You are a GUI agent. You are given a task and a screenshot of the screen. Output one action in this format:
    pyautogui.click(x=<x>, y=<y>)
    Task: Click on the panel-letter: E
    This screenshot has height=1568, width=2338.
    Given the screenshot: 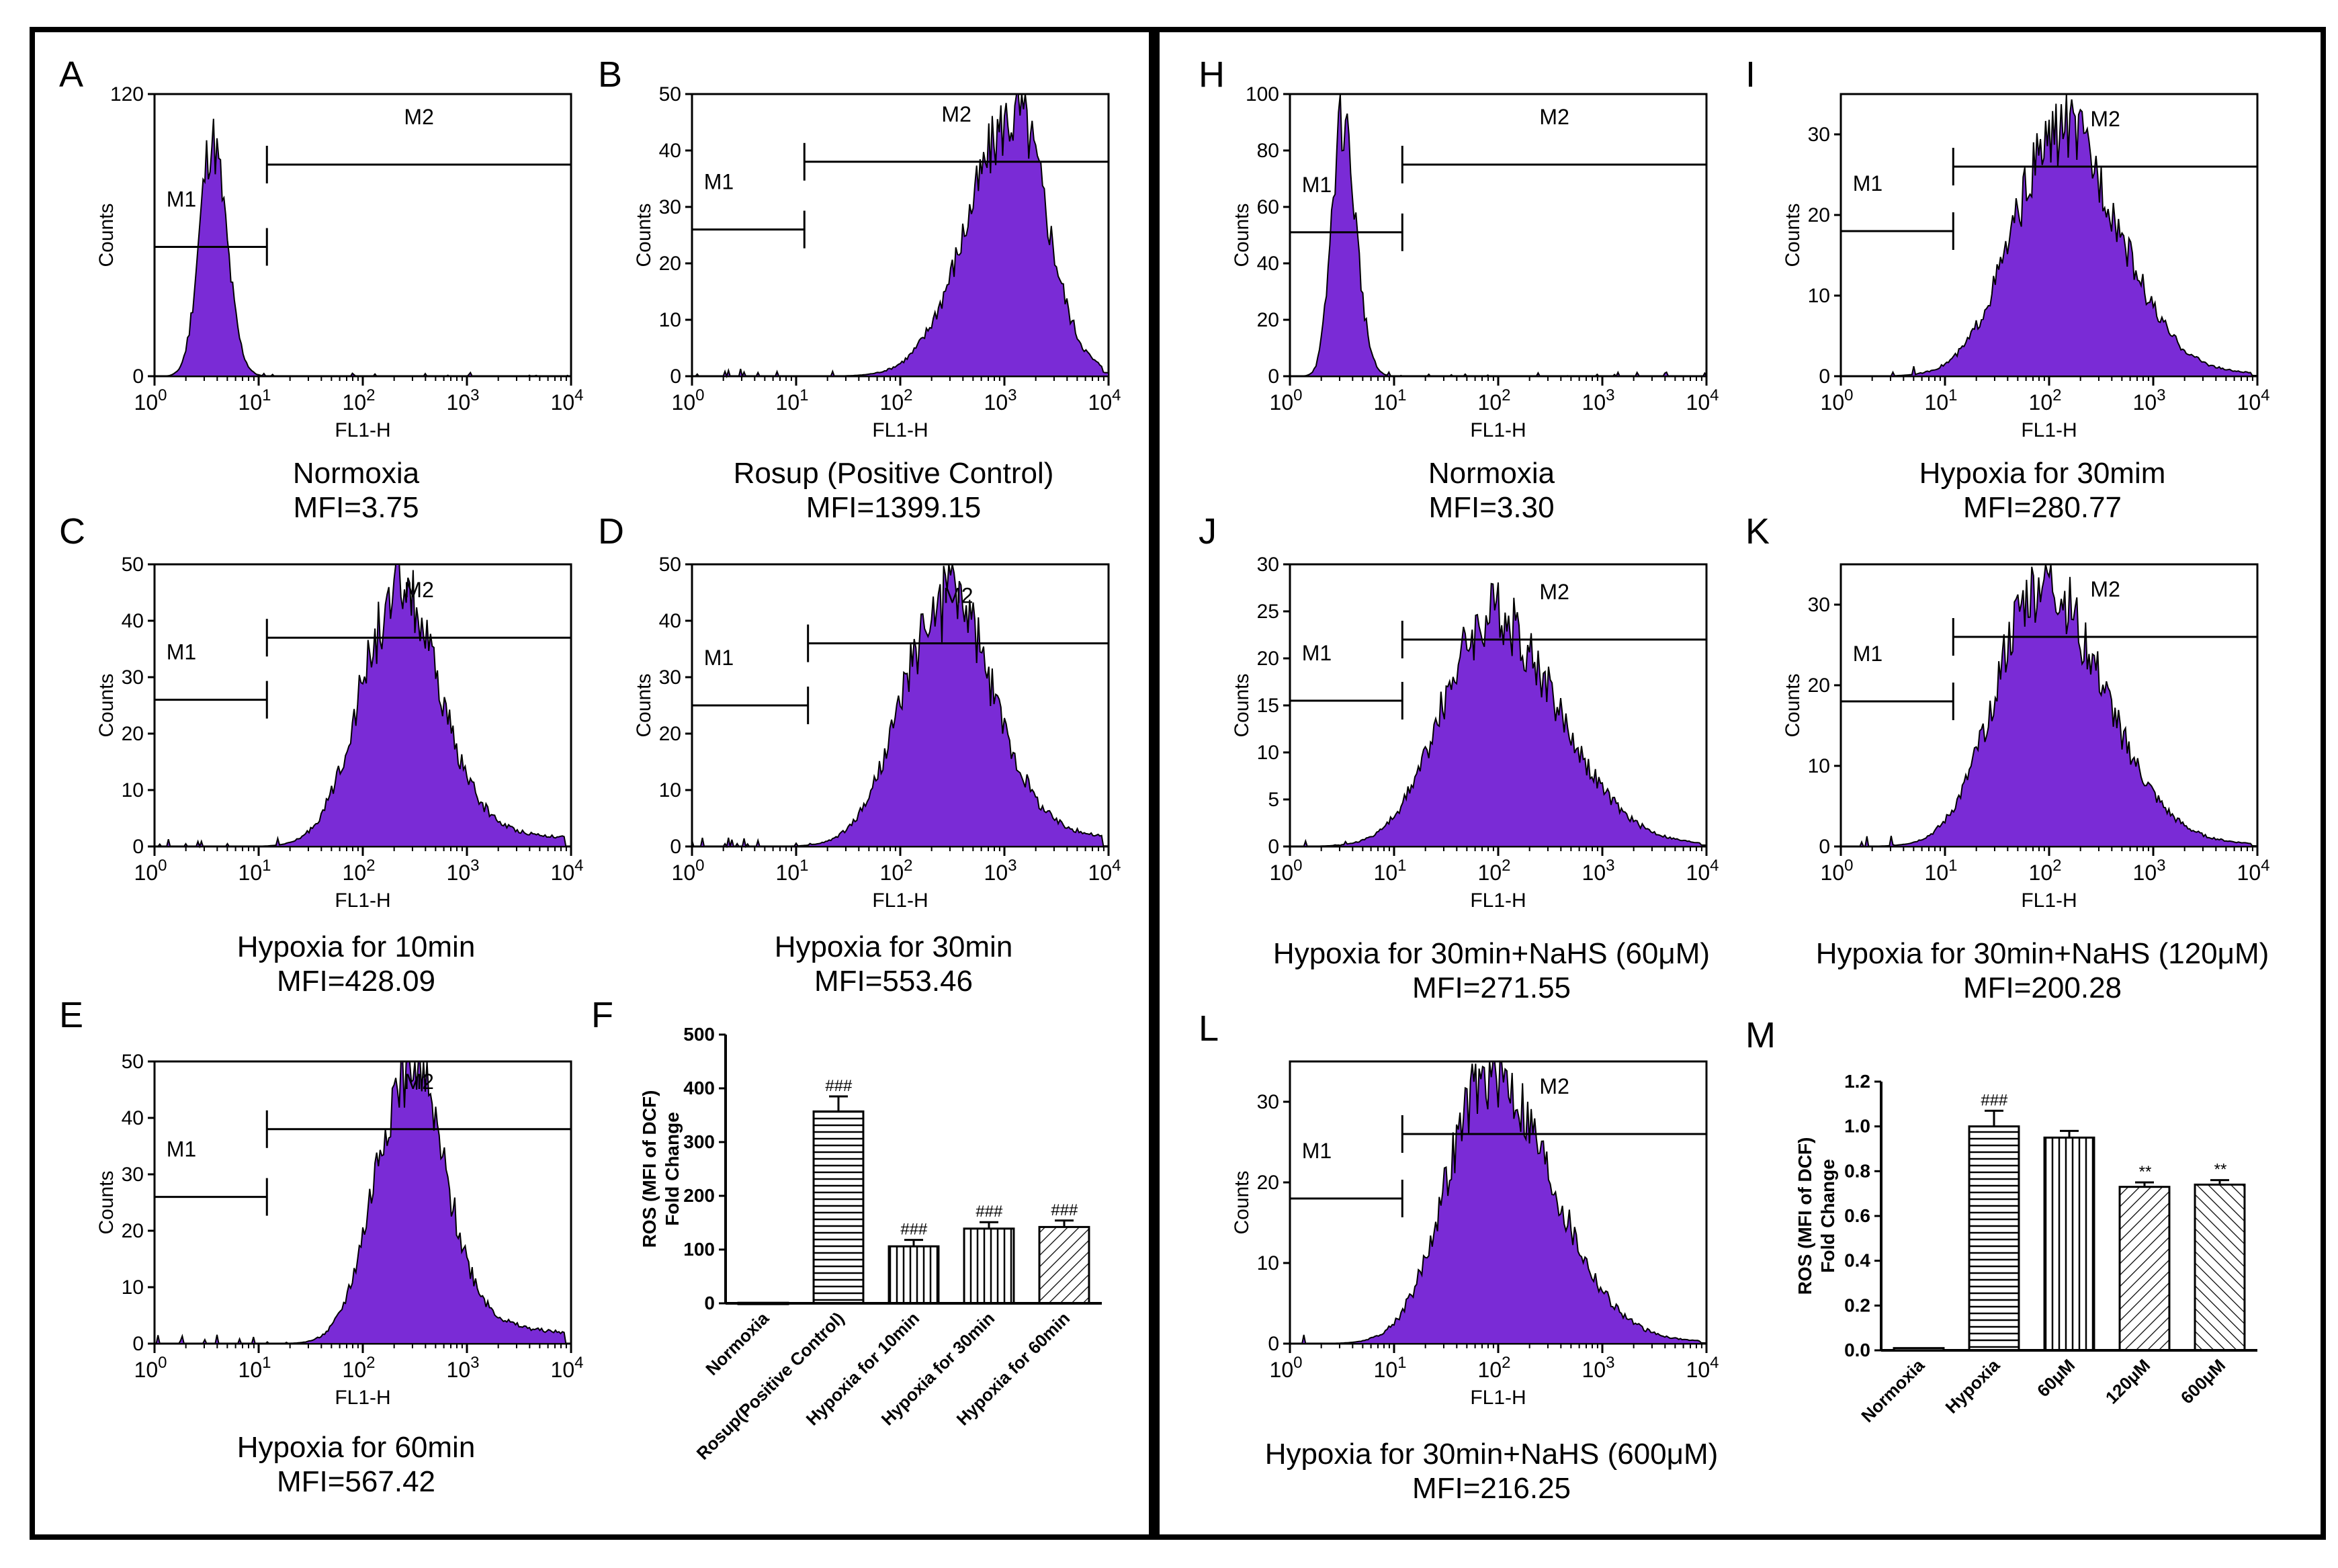 What is the action you would take?
    pyautogui.click(x=71, y=1015)
    